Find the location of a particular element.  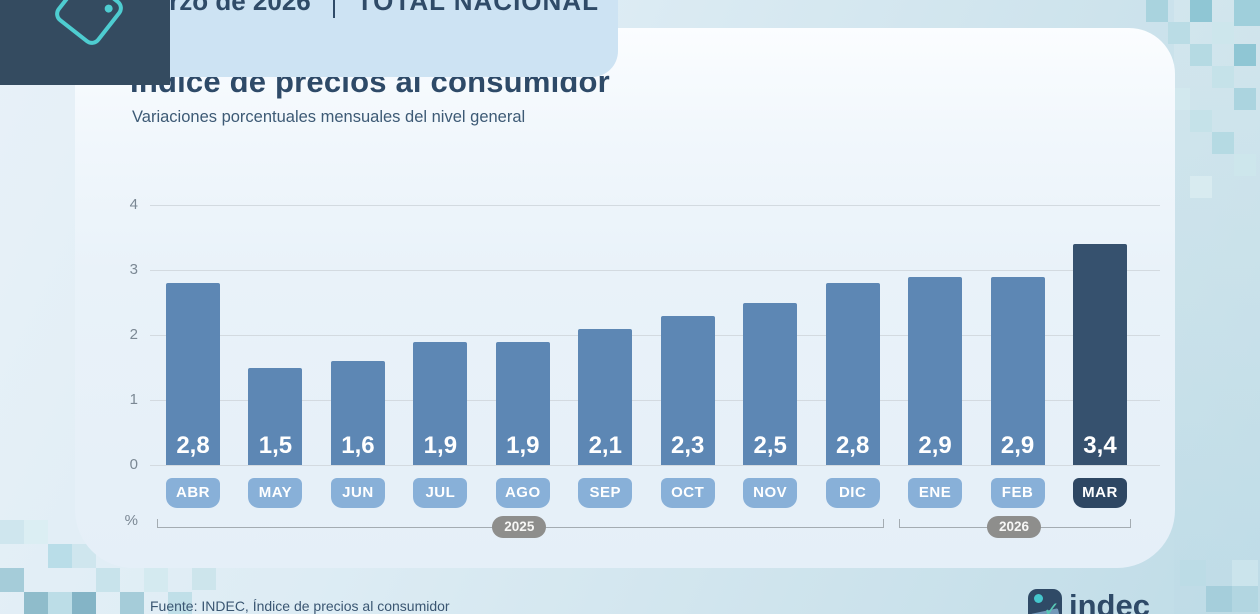

indec-logo-text: indec is located at coordinates (1109, 601).